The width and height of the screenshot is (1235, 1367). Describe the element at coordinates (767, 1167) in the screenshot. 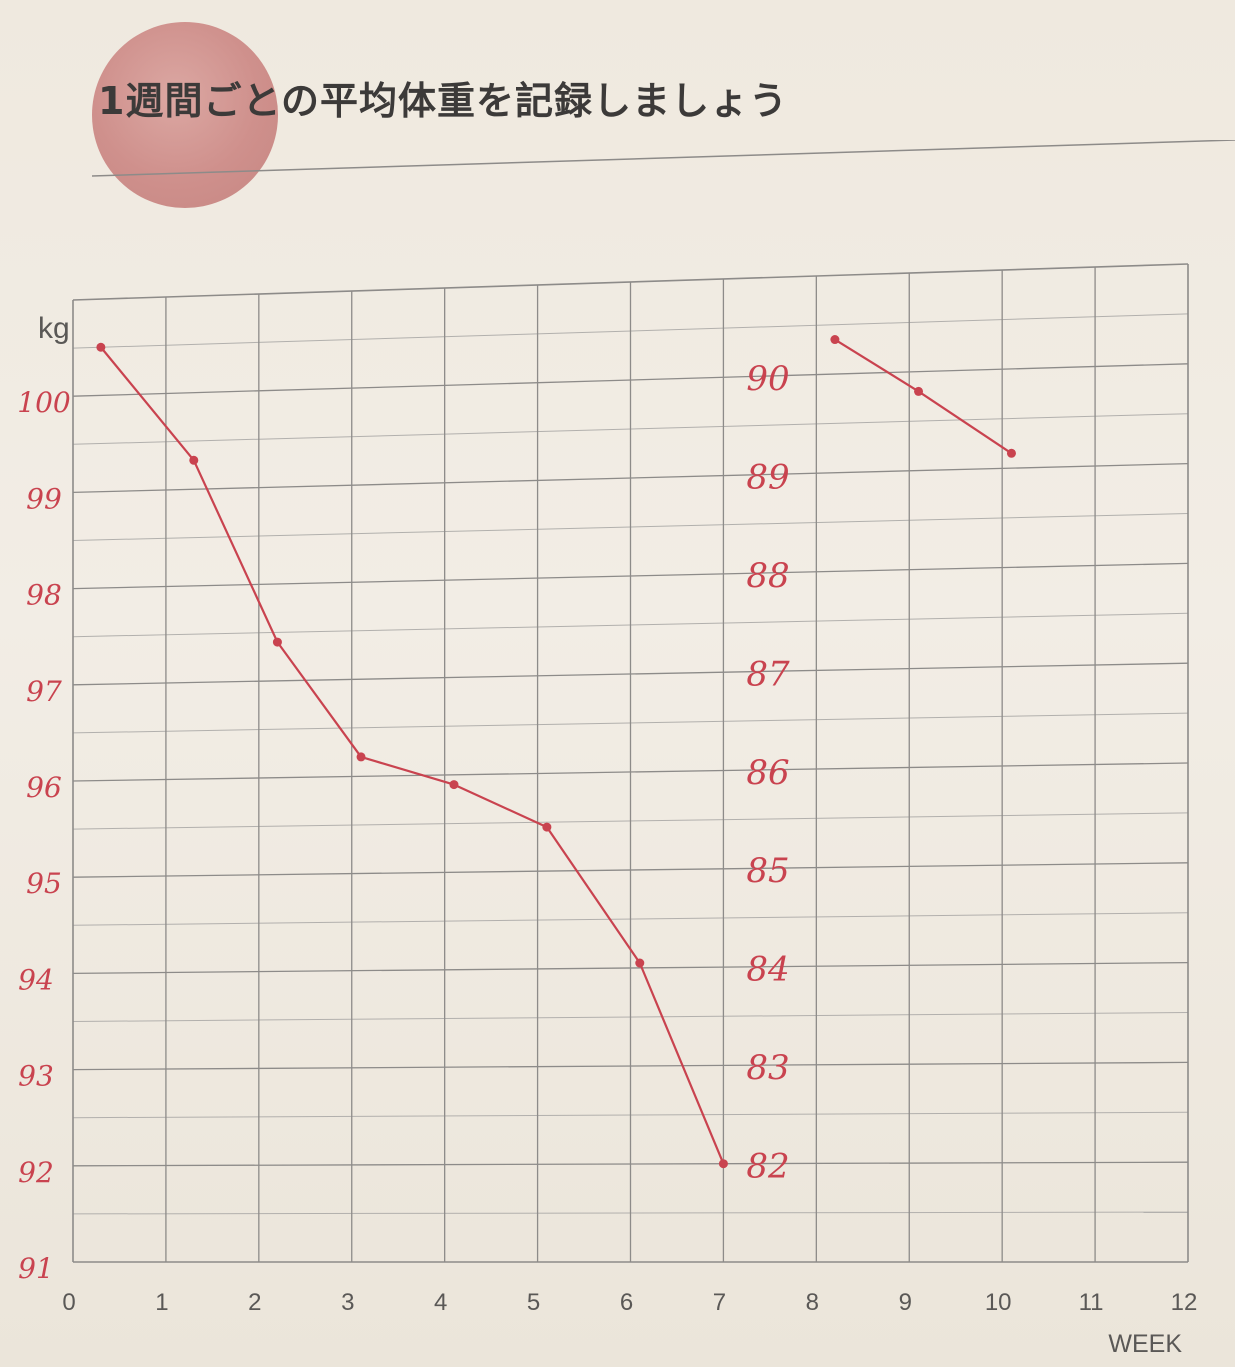

I see `right-scale-label: 82` at that location.